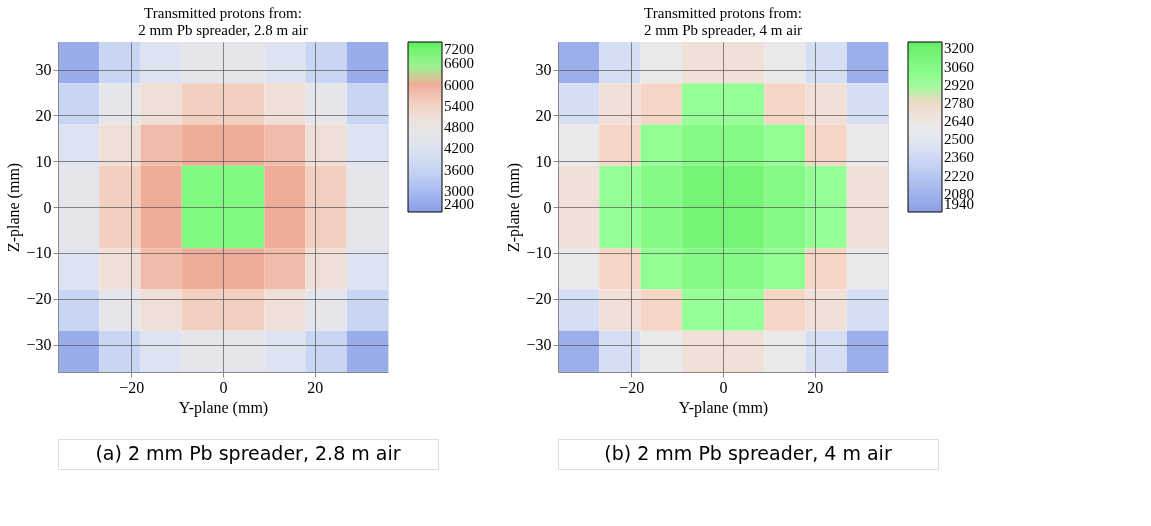  What do you see at coordinates (459, 127) in the screenshot?
I see `color-bar-label: 4800` at bounding box center [459, 127].